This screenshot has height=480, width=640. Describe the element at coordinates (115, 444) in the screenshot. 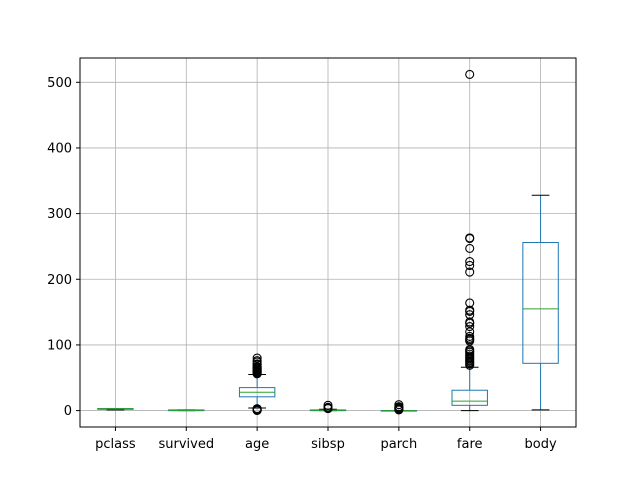

I see `x-tick-label: pclass` at that location.